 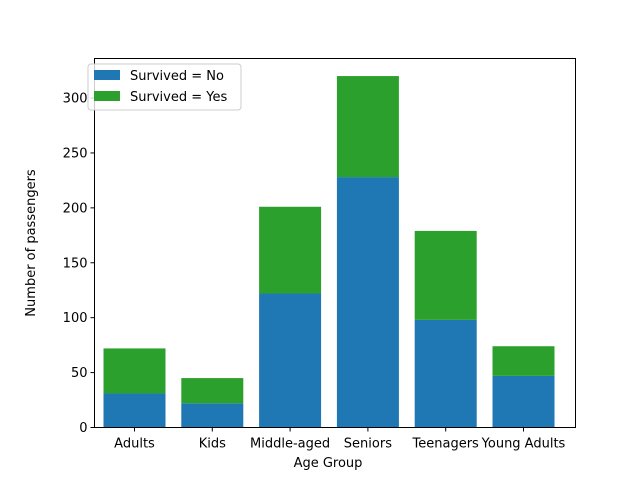 What do you see at coordinates (445, 275) in the screenshot?
I see `bar-teenagers-yes` at bounding box center [445, 275].